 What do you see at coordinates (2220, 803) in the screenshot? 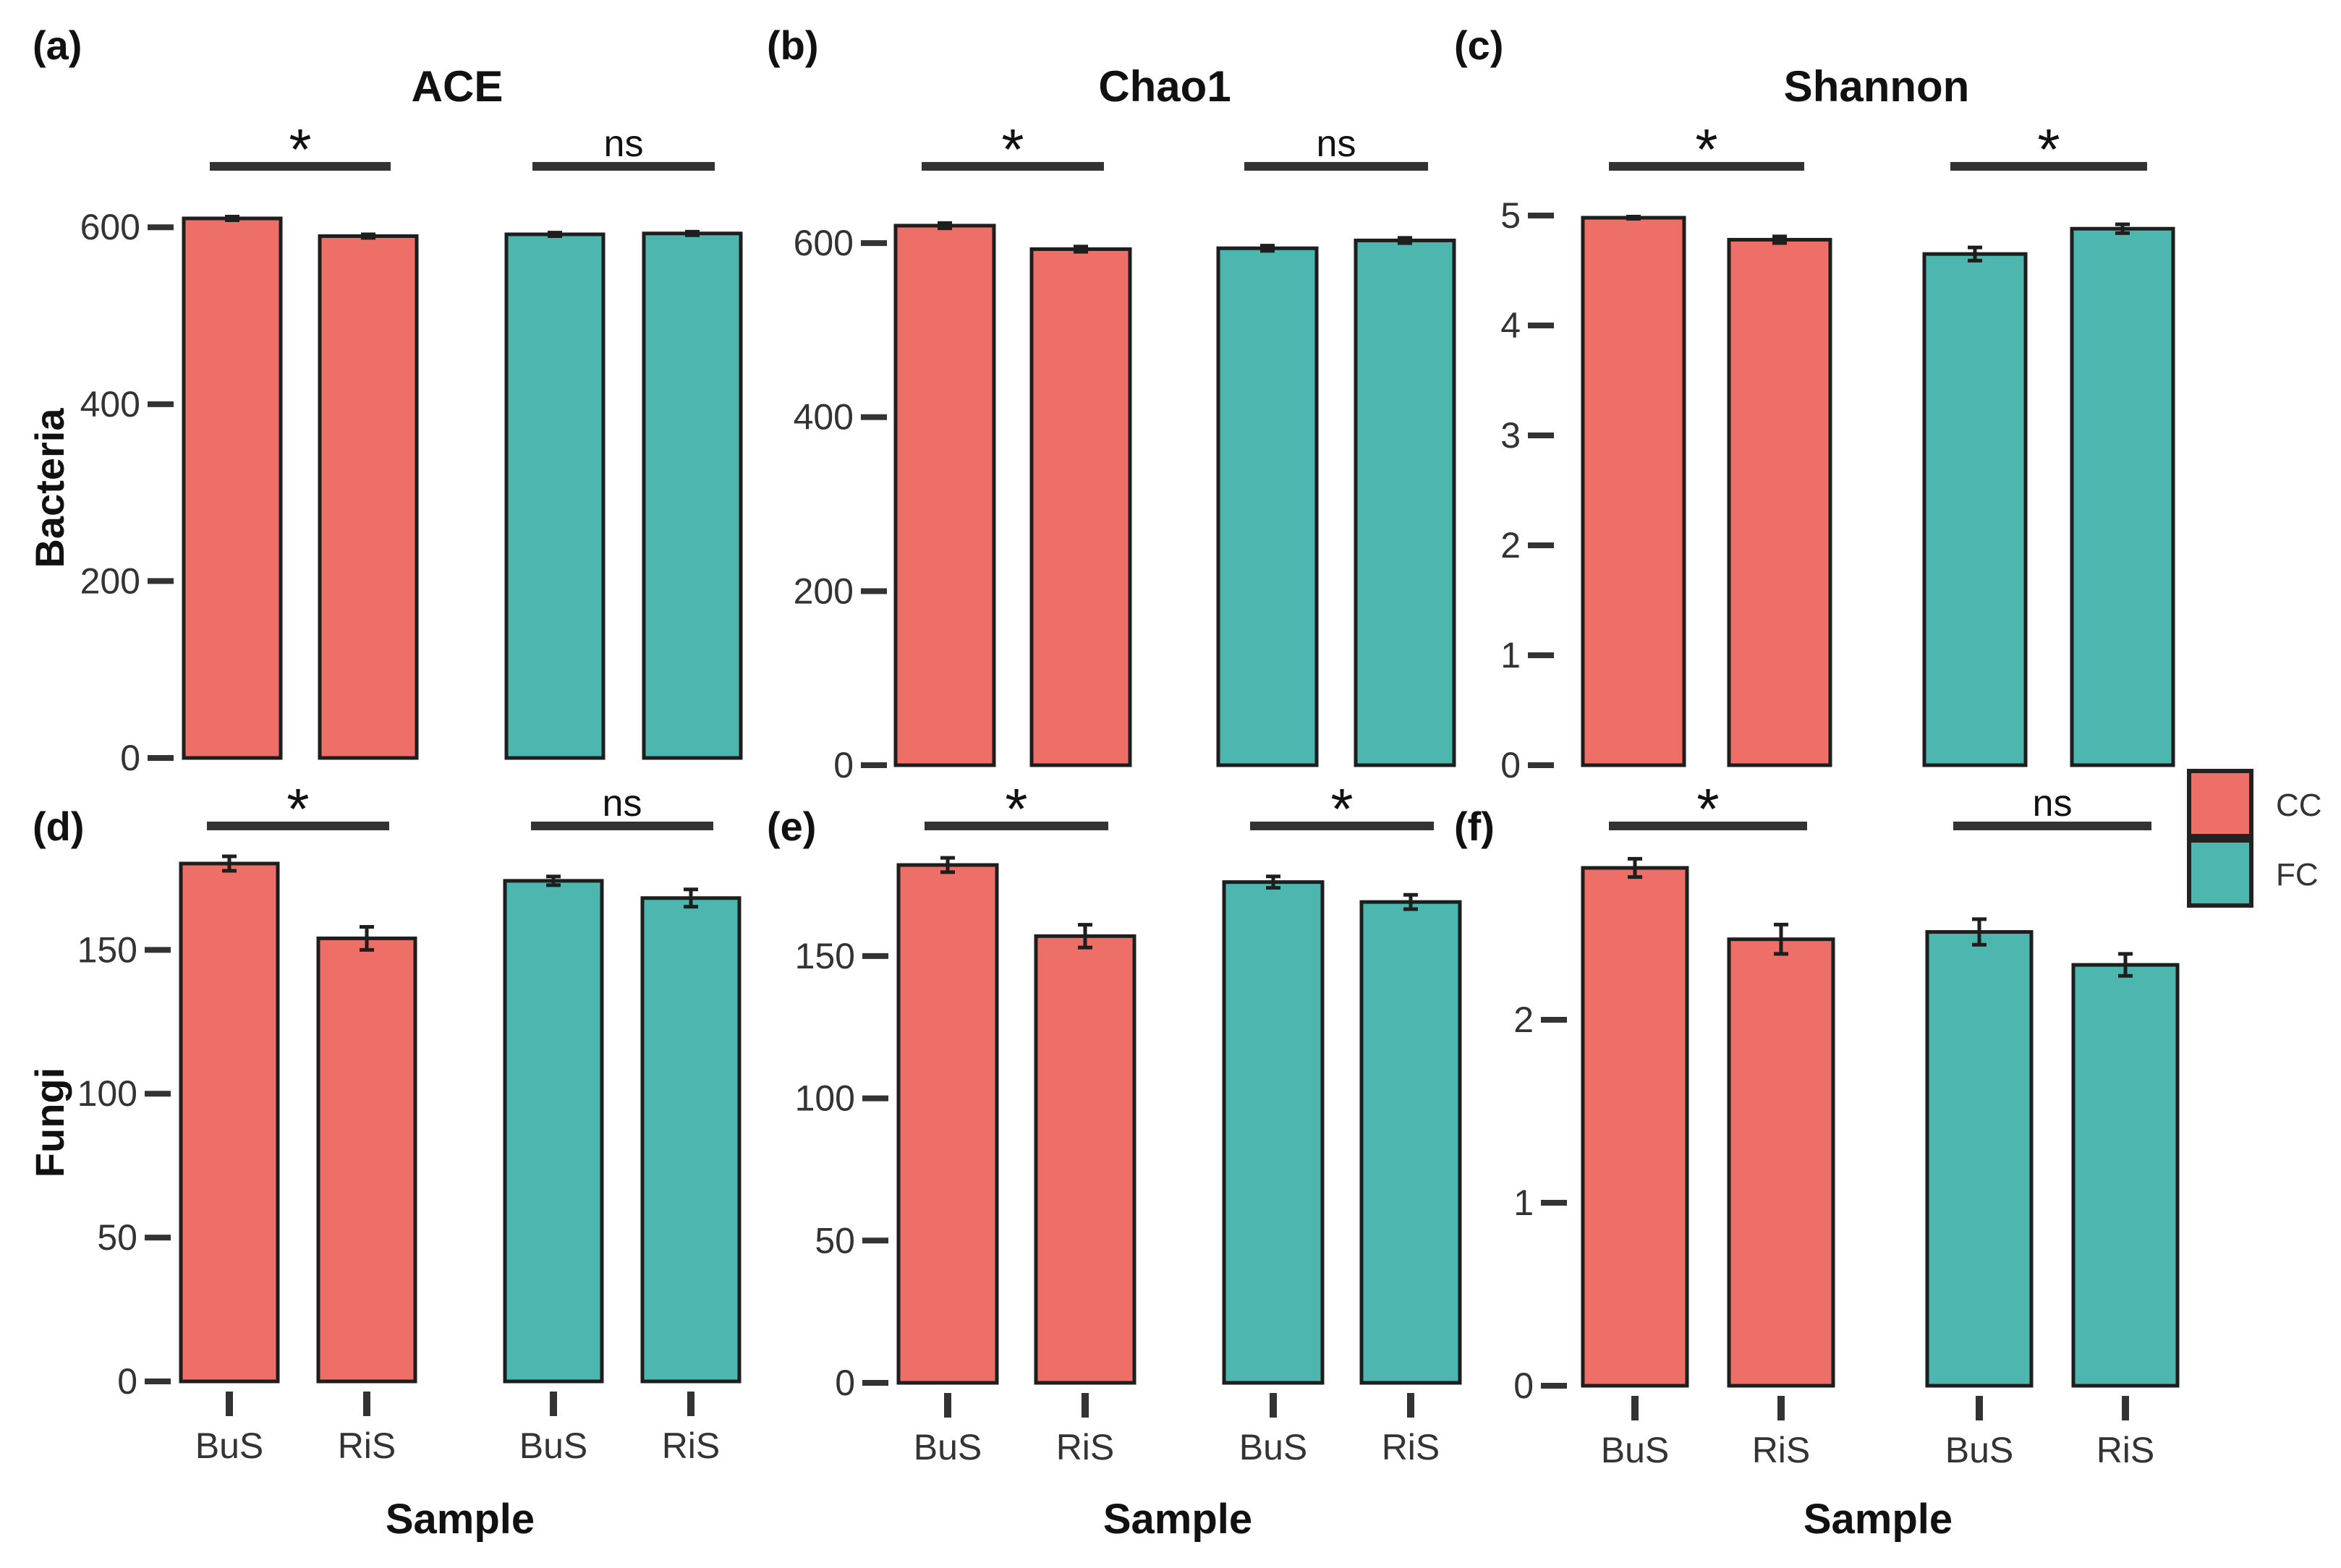
I see `legend-swatch-cc` at bounding box center [2220, 803].